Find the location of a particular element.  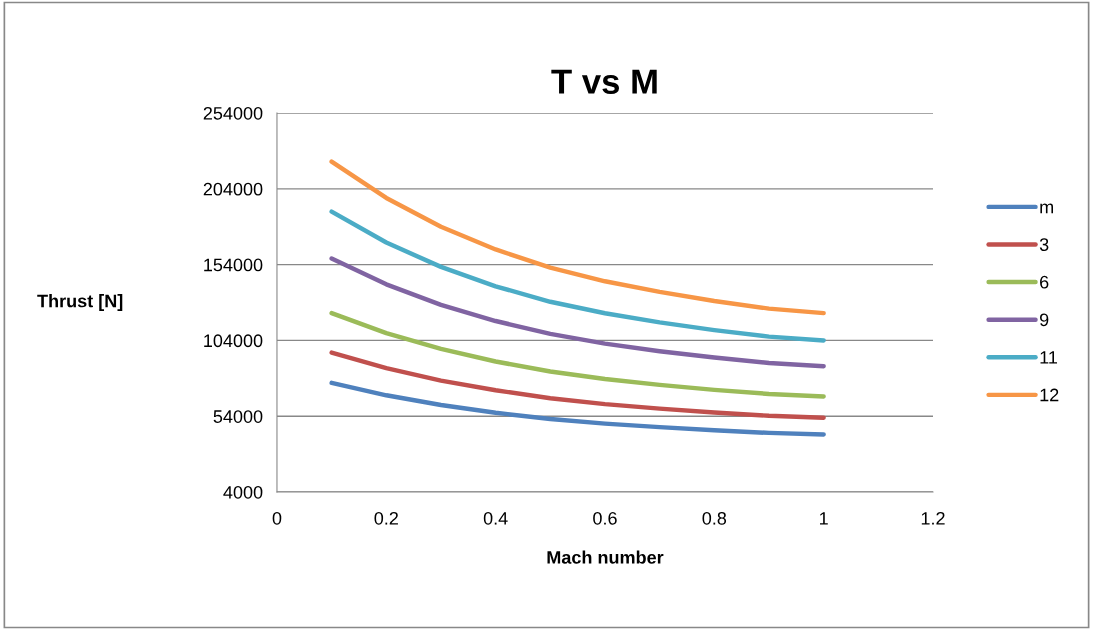

chart-title: T vs M is located at coordinates (604, 81).